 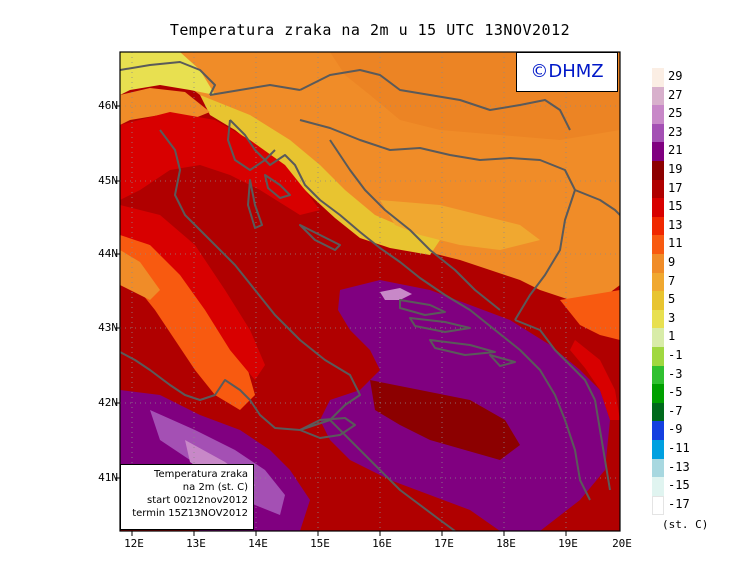 I want to click on bosnia-north-border, so click(x=437, y=155).